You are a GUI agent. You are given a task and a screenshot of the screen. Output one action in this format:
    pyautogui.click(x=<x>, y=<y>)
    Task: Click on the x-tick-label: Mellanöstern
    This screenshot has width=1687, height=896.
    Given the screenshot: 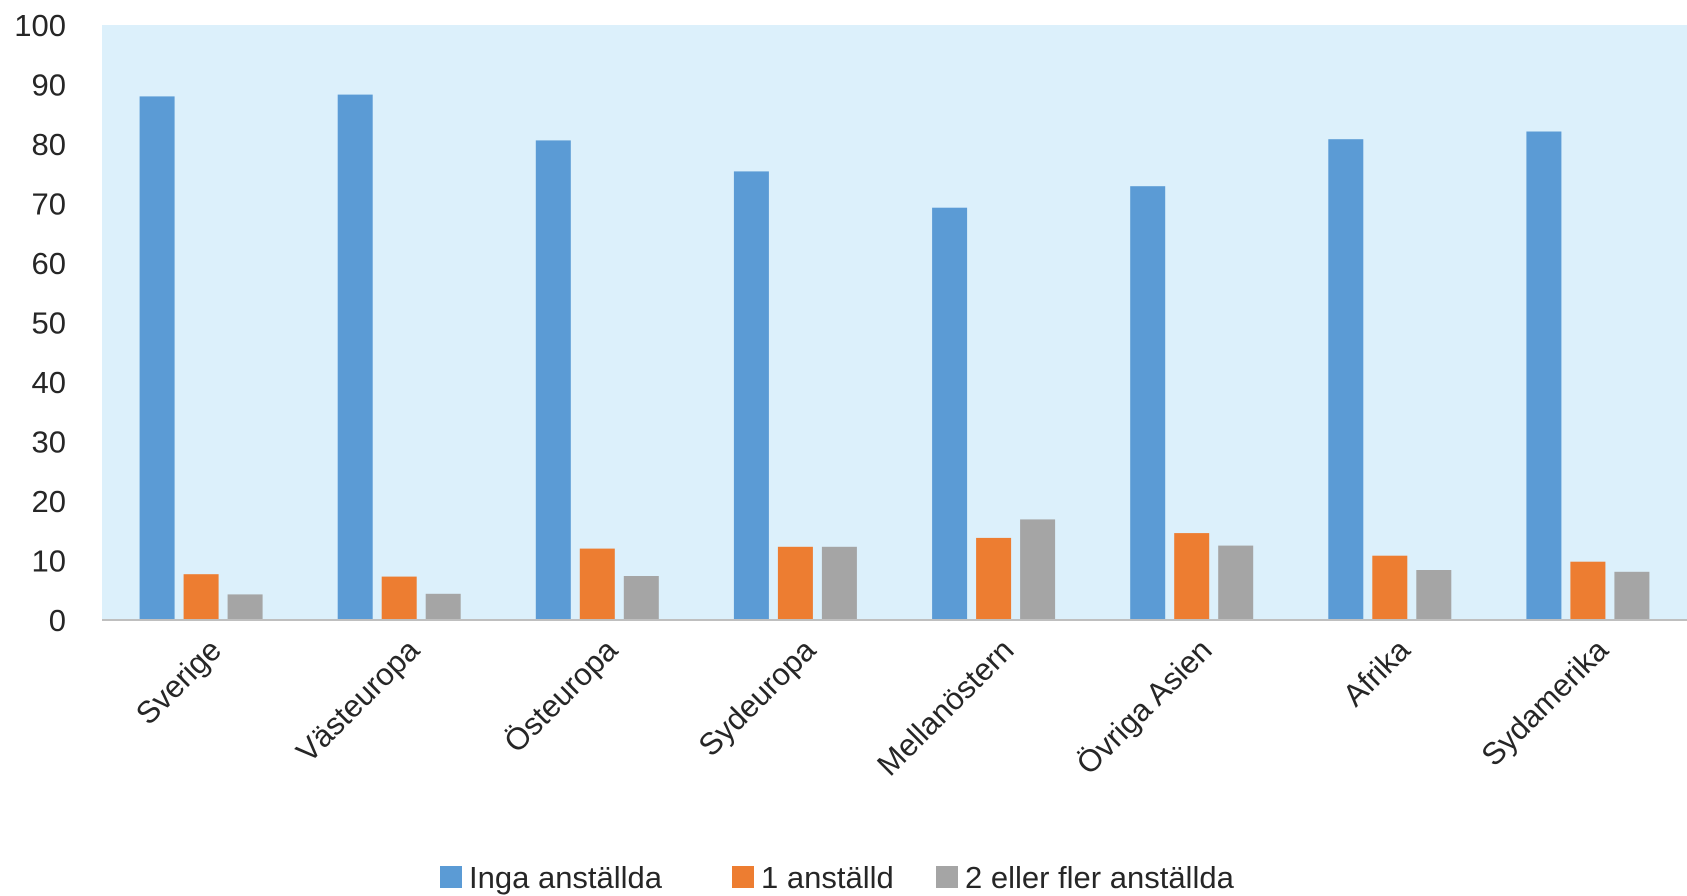 What is the action you would take?
    pyautogui.click(x=945, y=707)
    